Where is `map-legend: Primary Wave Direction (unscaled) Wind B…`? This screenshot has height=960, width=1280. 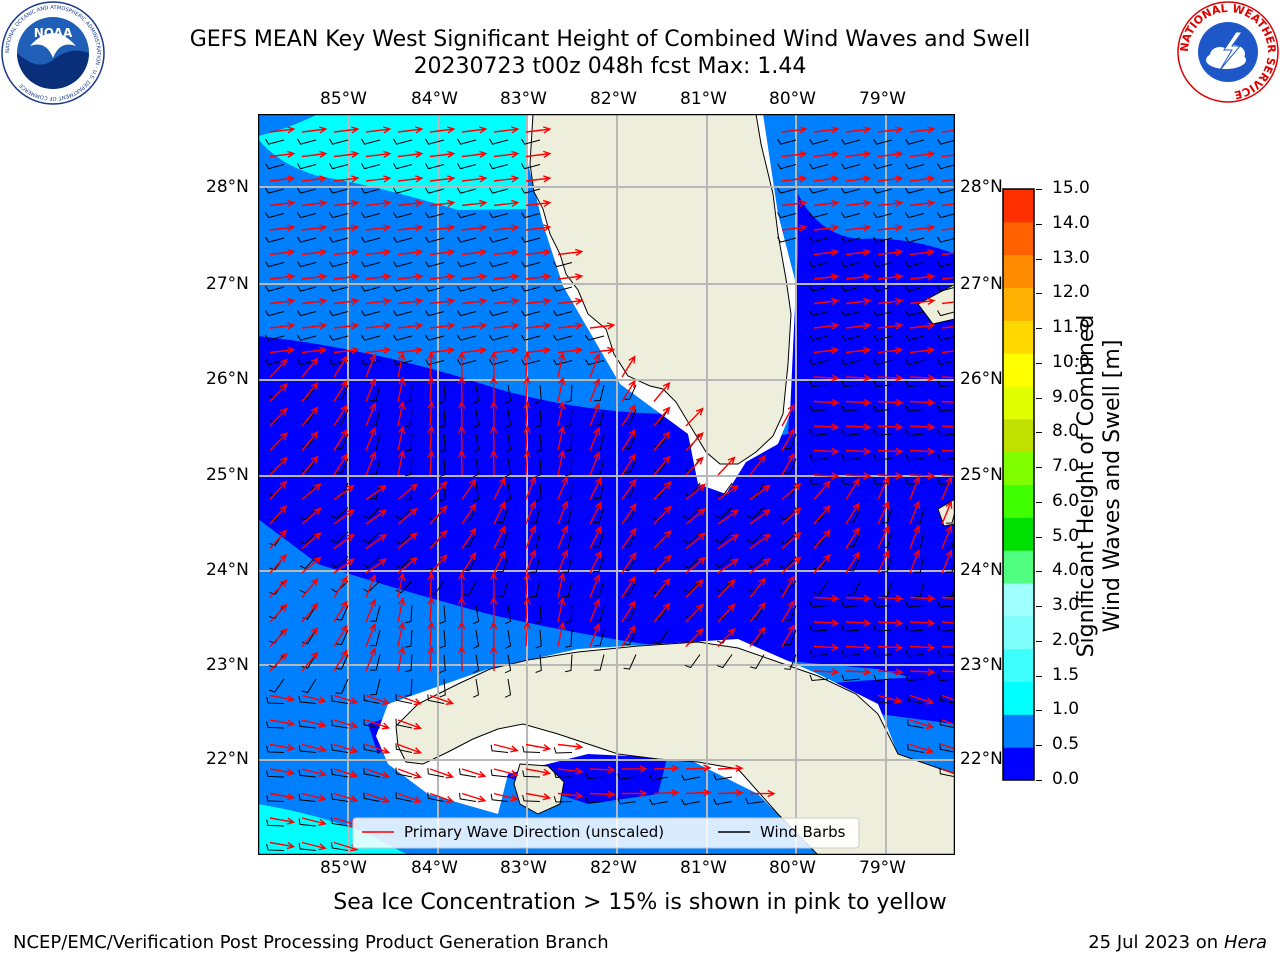 map-legend: Primary Wave Direction (unscaled) Wind B… is located at coordinates (606, 833).